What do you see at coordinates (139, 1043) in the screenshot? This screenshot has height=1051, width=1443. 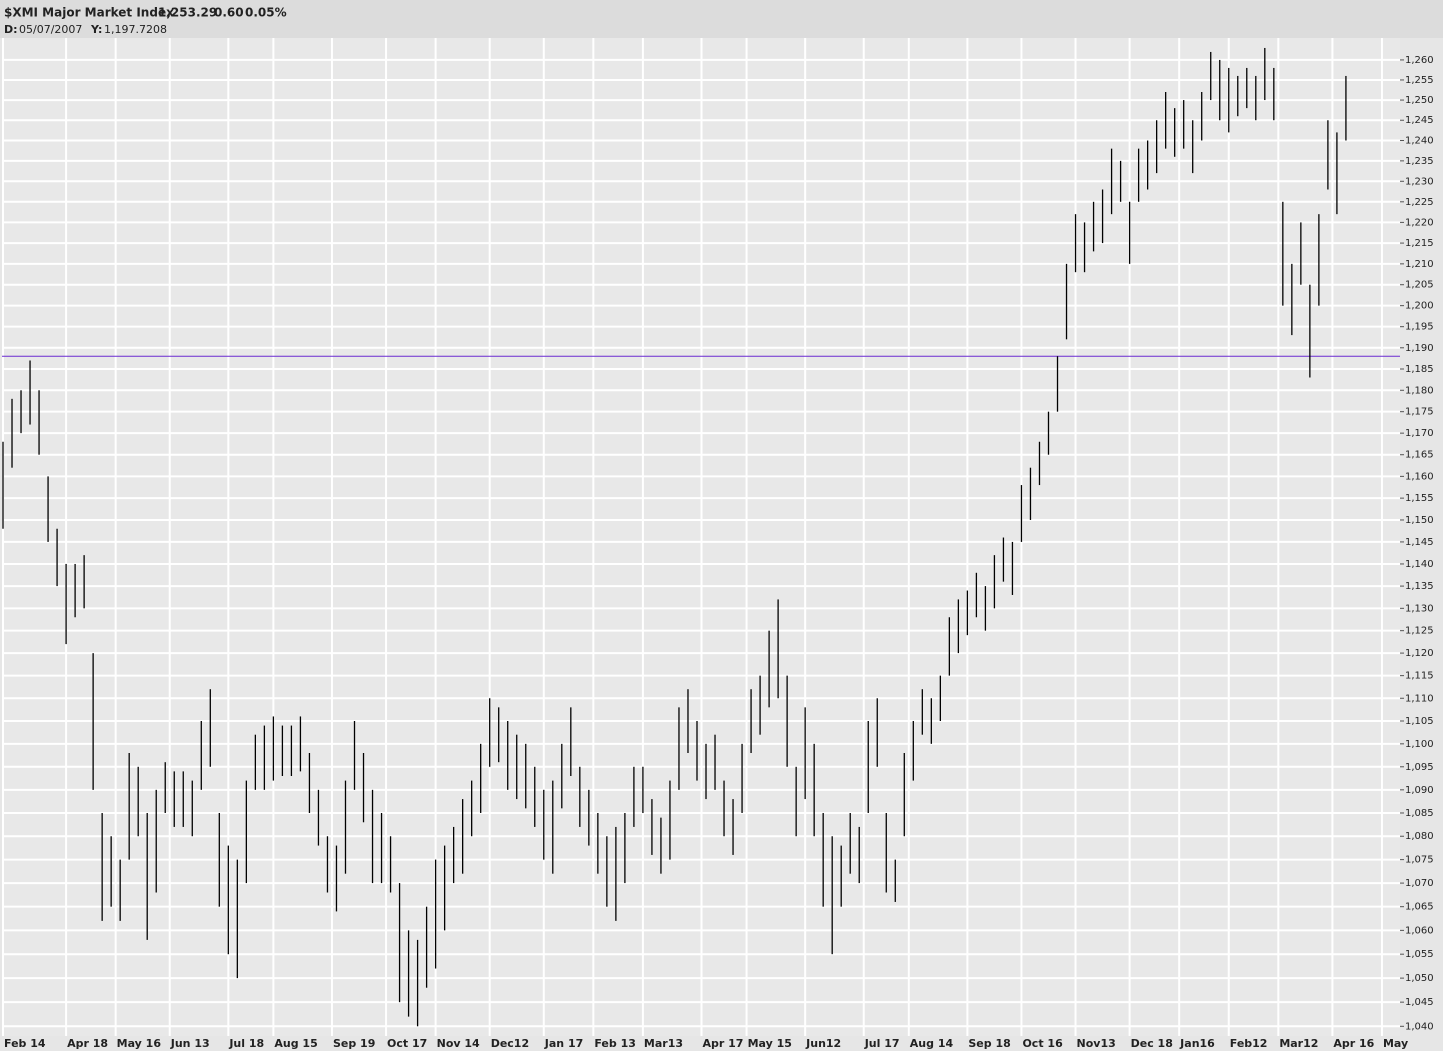 I see `x-tick-label: May 16` at bounding box center [139, 1043].